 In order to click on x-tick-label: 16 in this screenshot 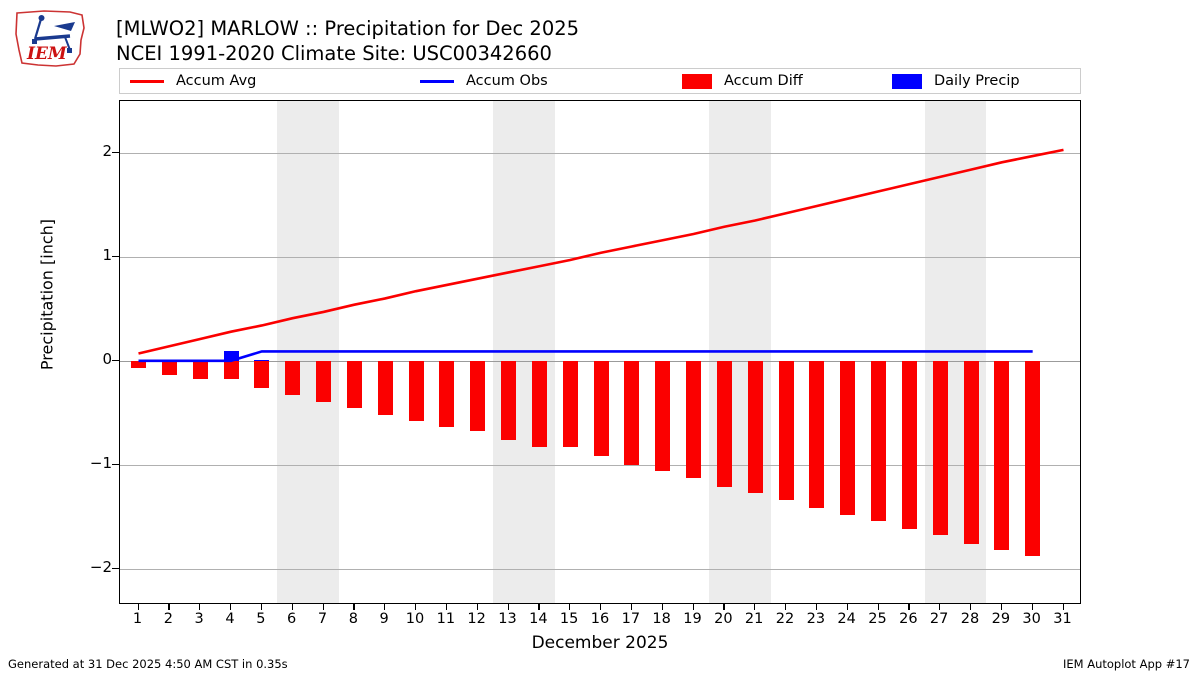, I will do `click(600, 619)`.